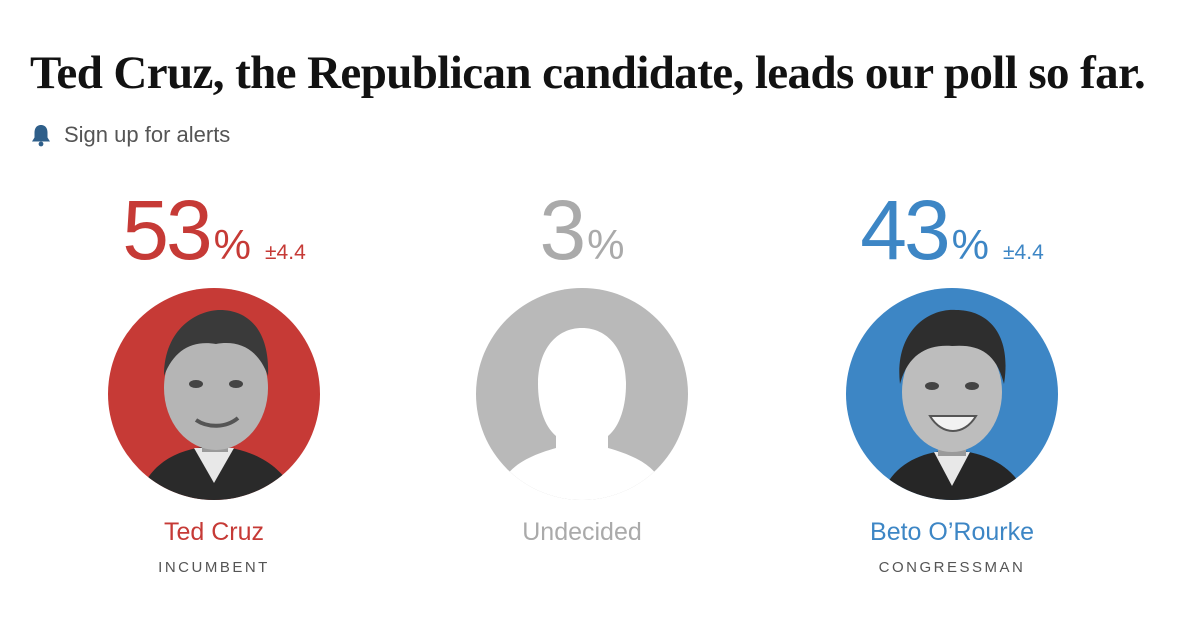 This screenshot has width=1200, height=622. Describe the element at coordinates (582, 394) in the screenshot. I see `undecided-placeholder-avatar` at that location.